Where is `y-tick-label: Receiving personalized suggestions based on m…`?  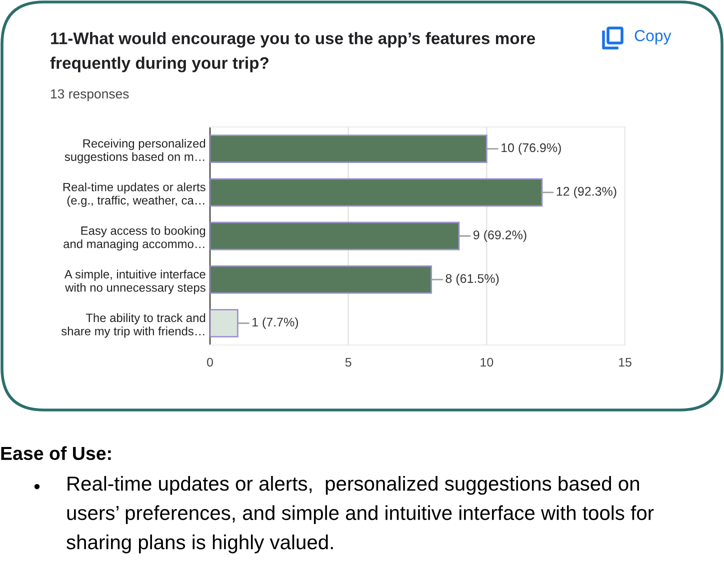 y-tick-label: Receiving personalized suggestions based on m… is located at coordinates (135, 151).